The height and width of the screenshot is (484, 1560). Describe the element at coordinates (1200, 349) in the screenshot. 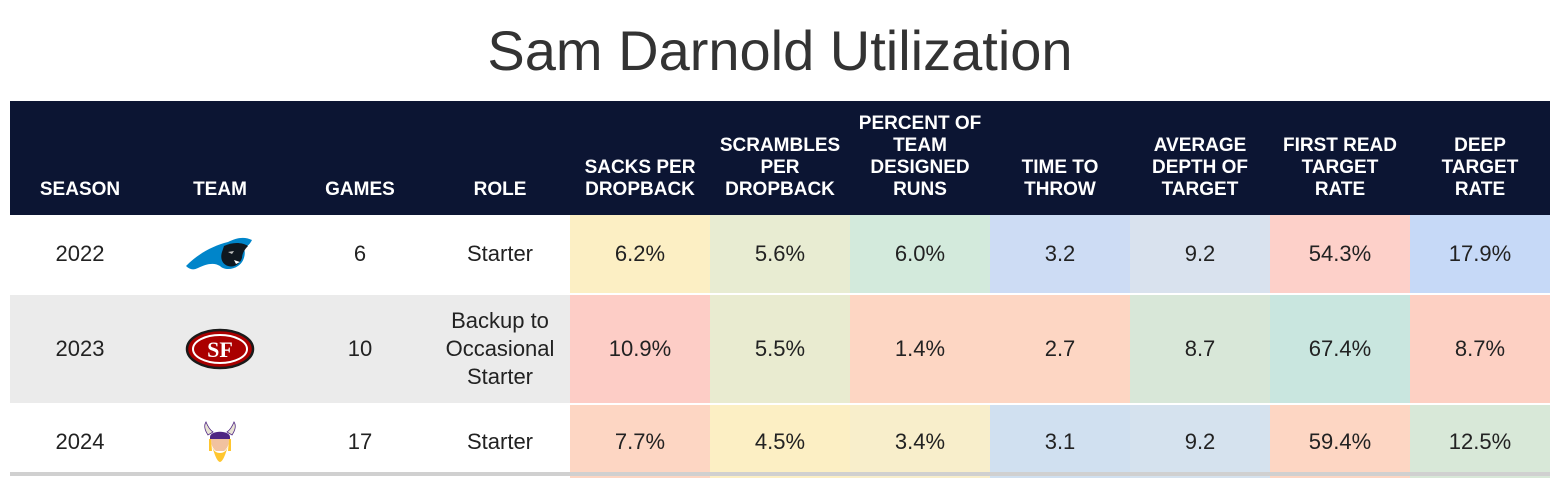

I see `metric-cell: 8.7` at that location.